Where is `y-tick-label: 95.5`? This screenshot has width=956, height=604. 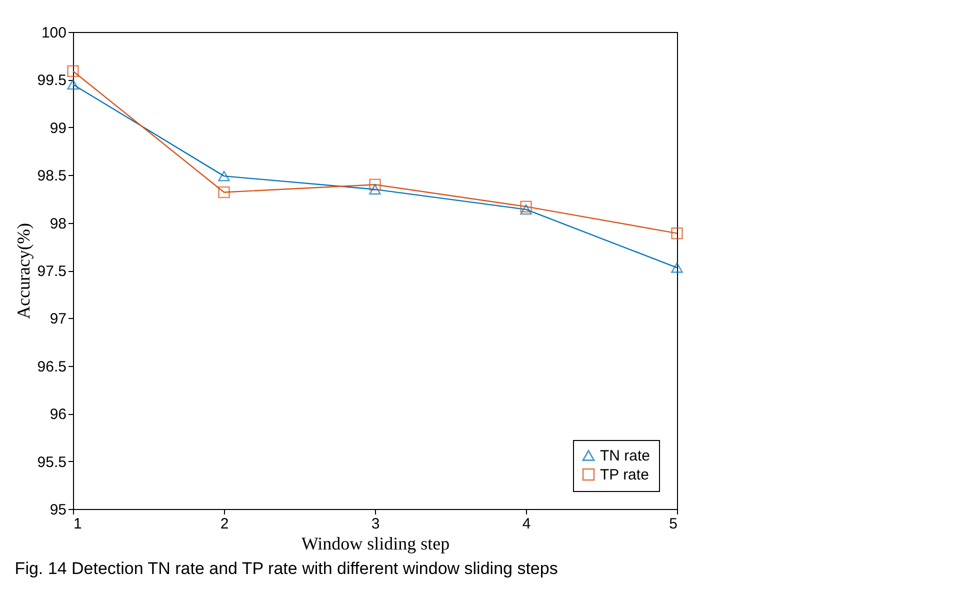 y-tick-label: 95.5 is located at coordinates (51, 462).